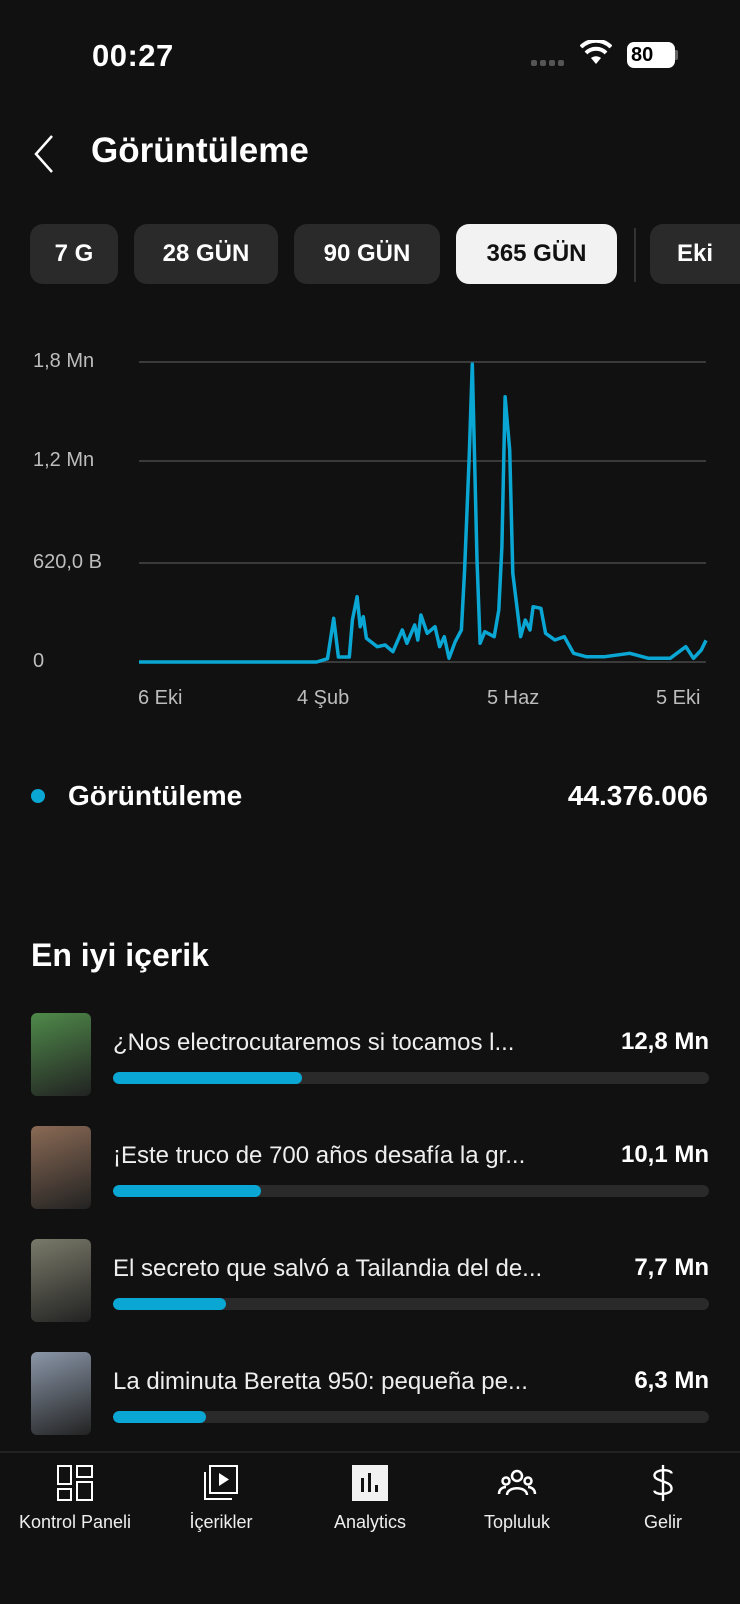 This screenshot has height=1604, width=740. I want to click on x-tick-label: 4 Şub, so click(323, 698).